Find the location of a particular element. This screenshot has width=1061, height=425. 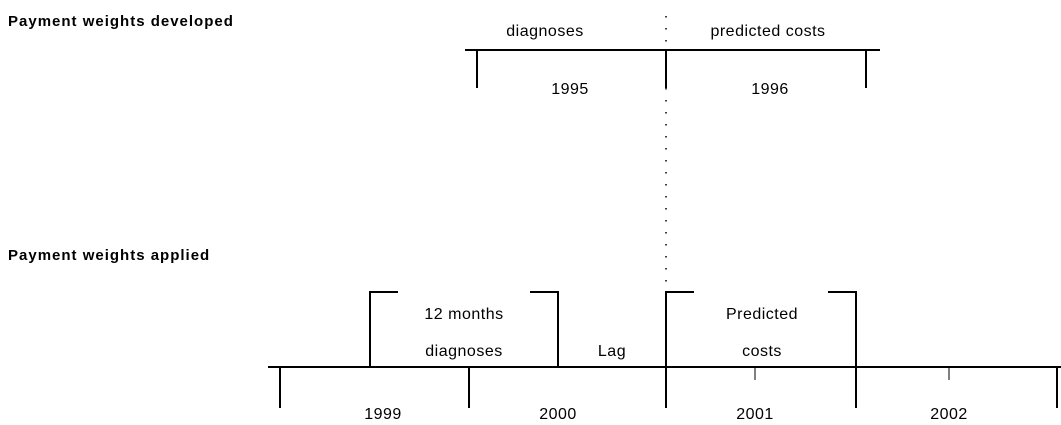

segment-label: costs is located at coordinates (762, 351).